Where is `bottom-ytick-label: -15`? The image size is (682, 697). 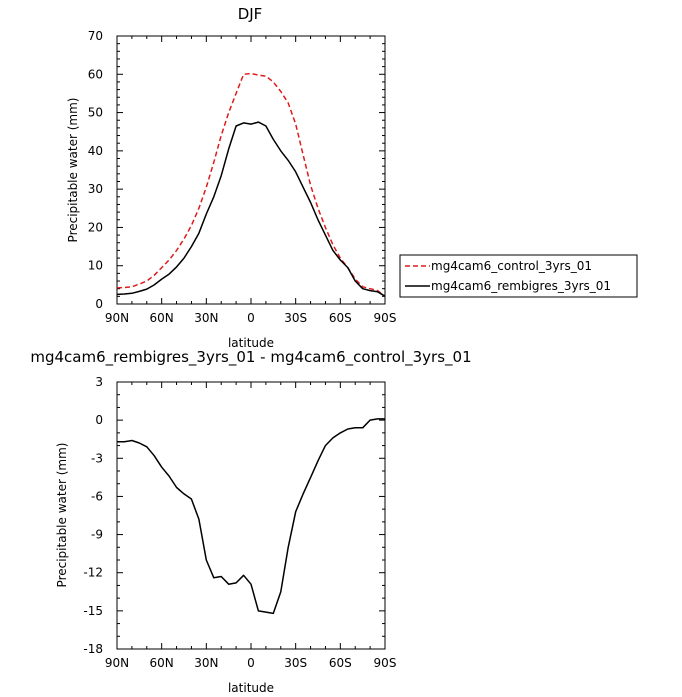
bottom-ytick-label: -15 is located at coordinates (93, 611).